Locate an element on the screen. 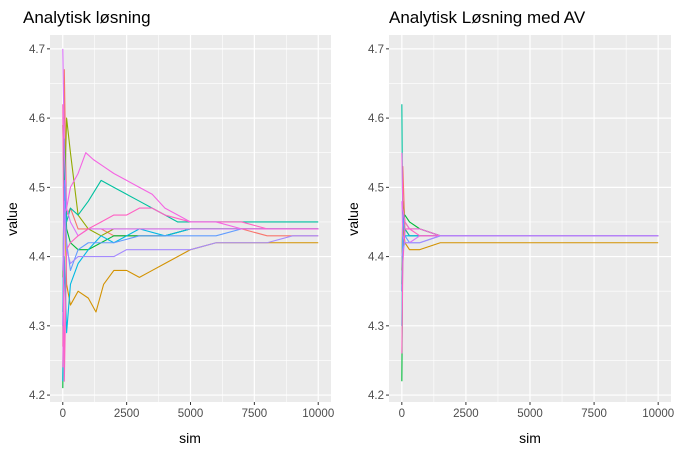 The width and height of the screenshot is (679, 450). chart-title: Analytisk løsning is located at coordinates (87, 17).